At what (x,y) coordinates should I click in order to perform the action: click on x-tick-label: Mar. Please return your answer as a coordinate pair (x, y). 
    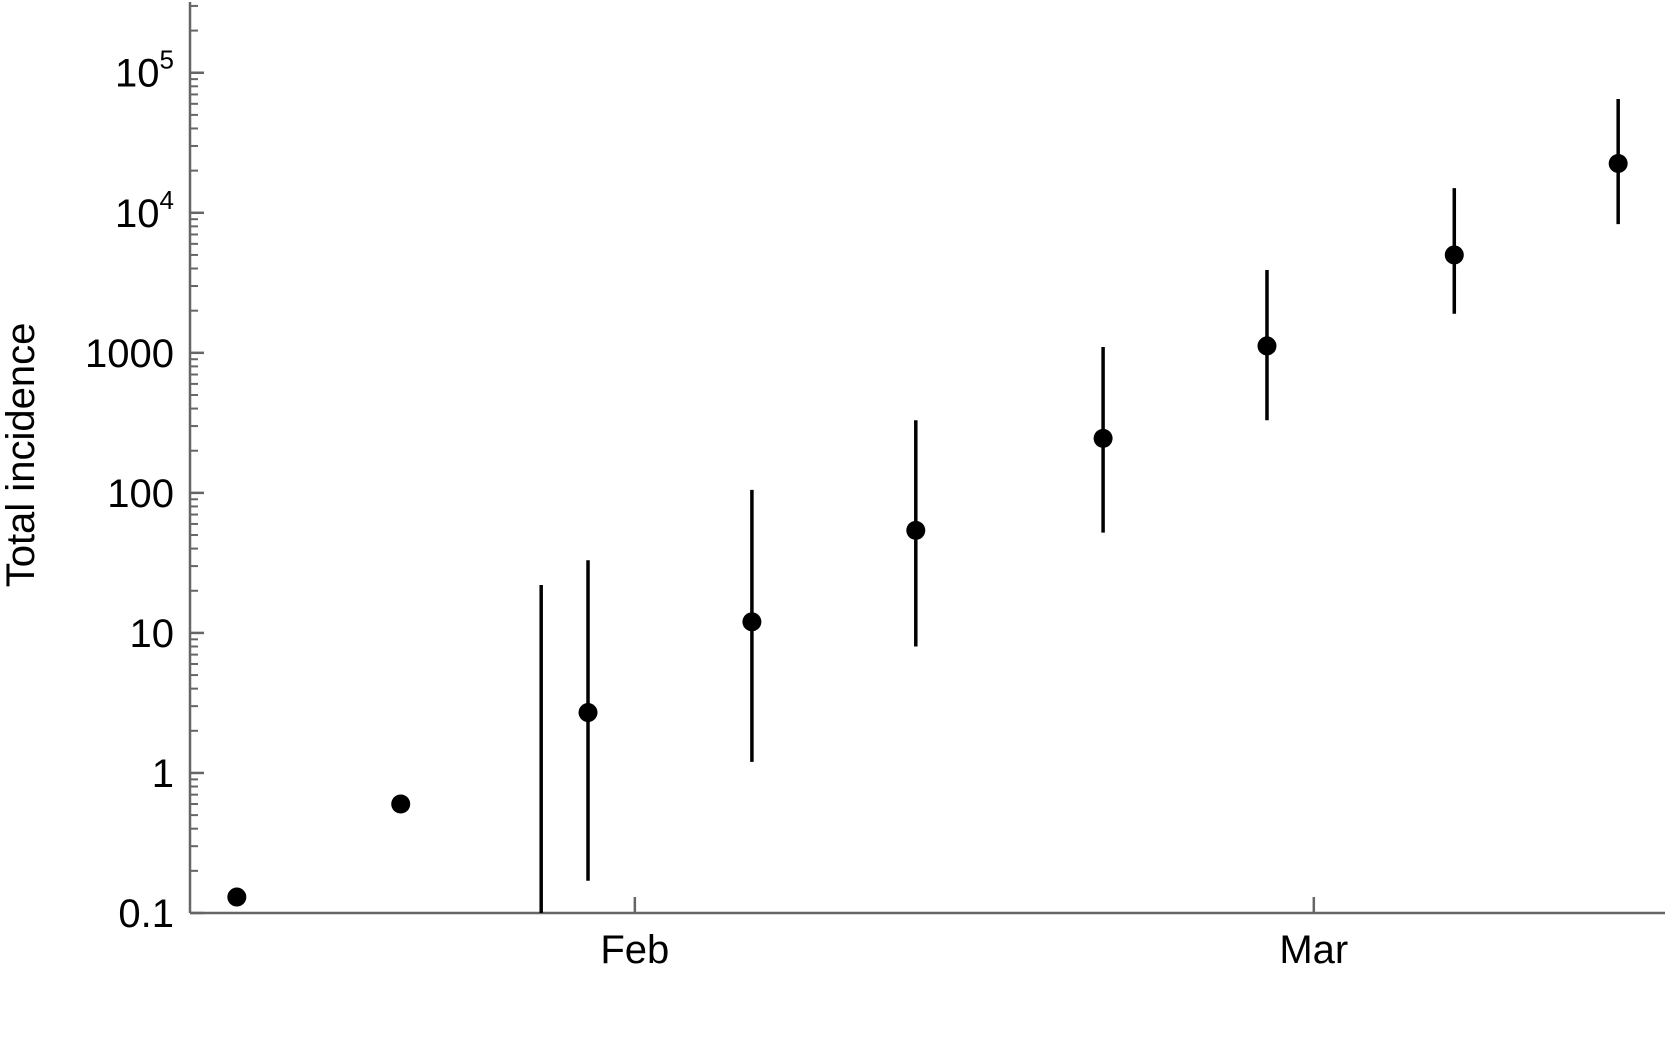
    Looking at the image, I should click on (1313, 950).